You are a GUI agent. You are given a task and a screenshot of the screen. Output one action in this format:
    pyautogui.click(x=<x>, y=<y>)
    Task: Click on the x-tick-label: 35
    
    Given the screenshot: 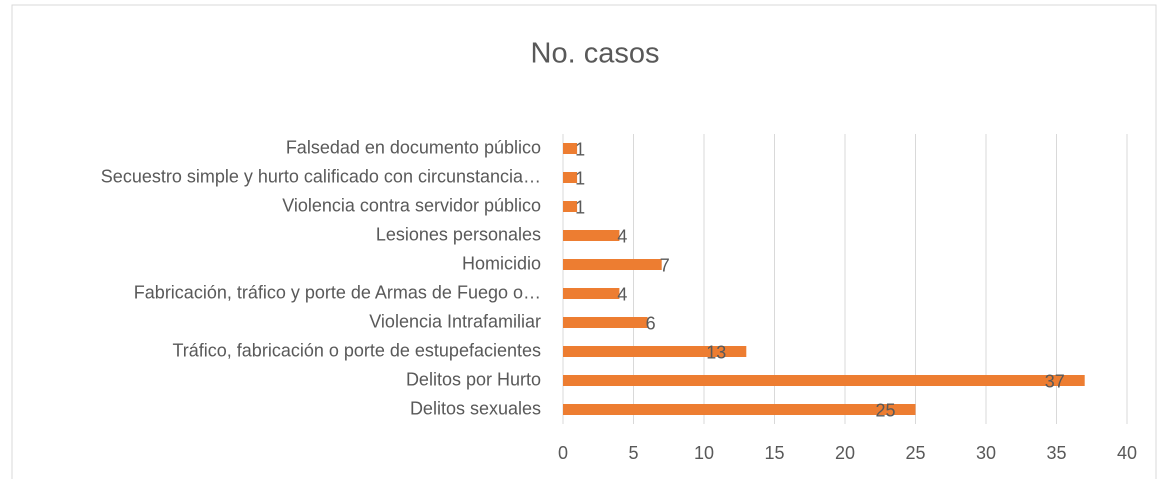 What is the action you would take?
    pyautogui.click(x=1056, y=453)
    